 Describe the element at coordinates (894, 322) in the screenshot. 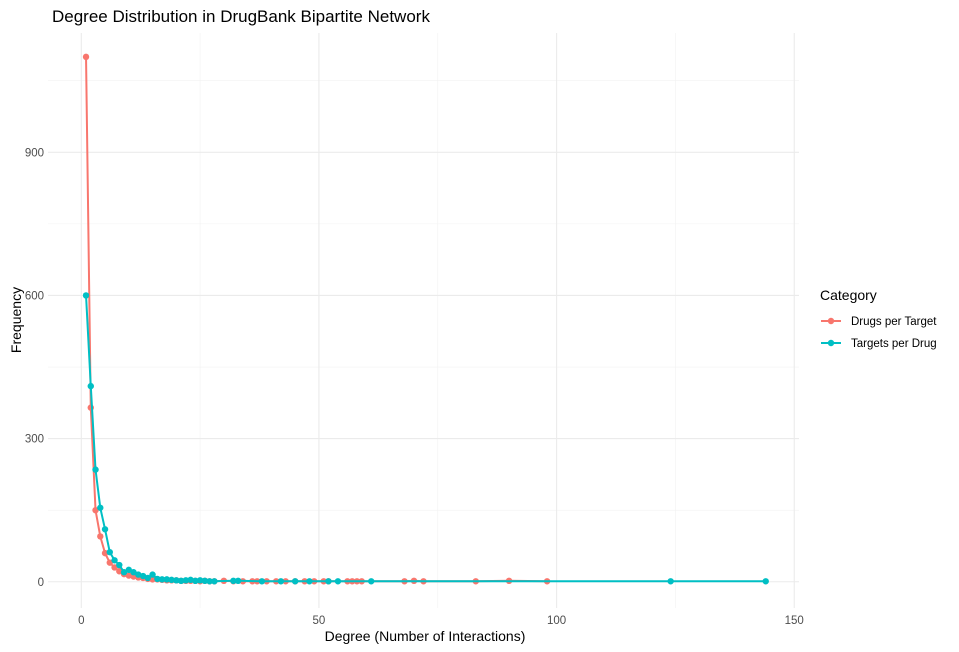

I see `legend-label-drugs-per-target: Drugs per Target` at that location.